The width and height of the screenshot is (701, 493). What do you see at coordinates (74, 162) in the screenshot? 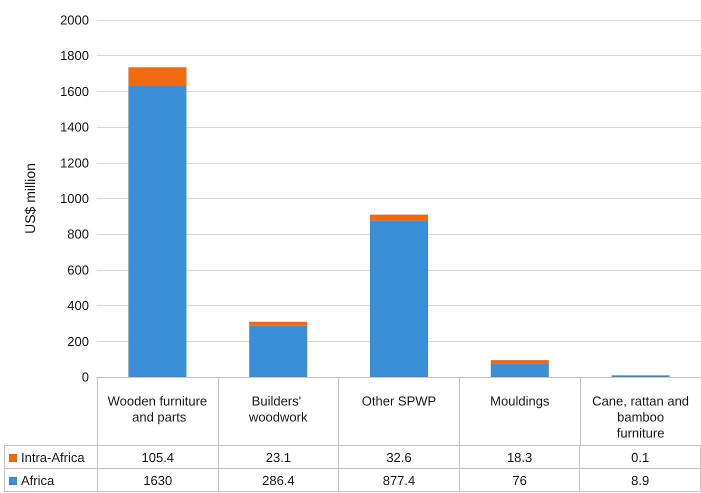
I see `y-tick-label: 1200` at bounding box center [74, 162].